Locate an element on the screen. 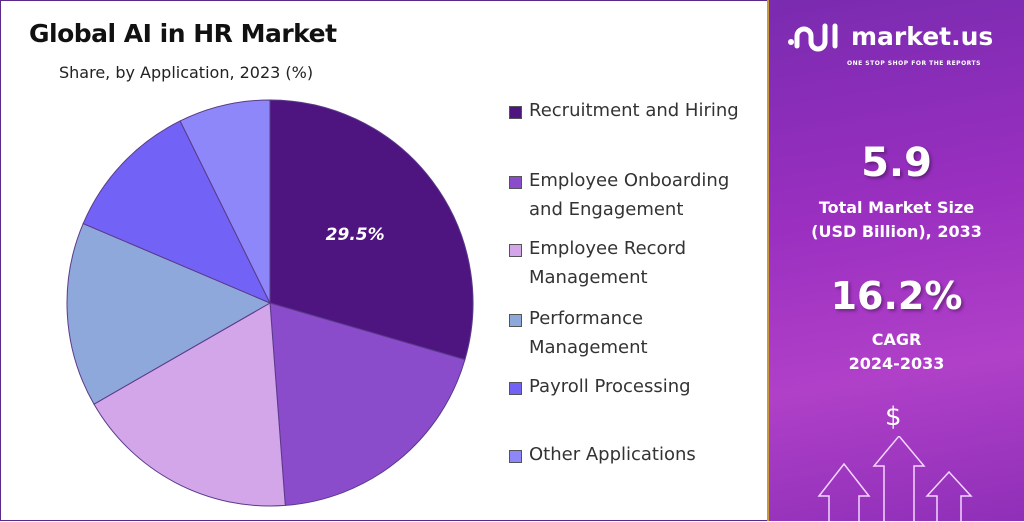 The height and width of the screenshot is (522, 1024). legend-item: Performance Management is located at coordinates (639, 335).